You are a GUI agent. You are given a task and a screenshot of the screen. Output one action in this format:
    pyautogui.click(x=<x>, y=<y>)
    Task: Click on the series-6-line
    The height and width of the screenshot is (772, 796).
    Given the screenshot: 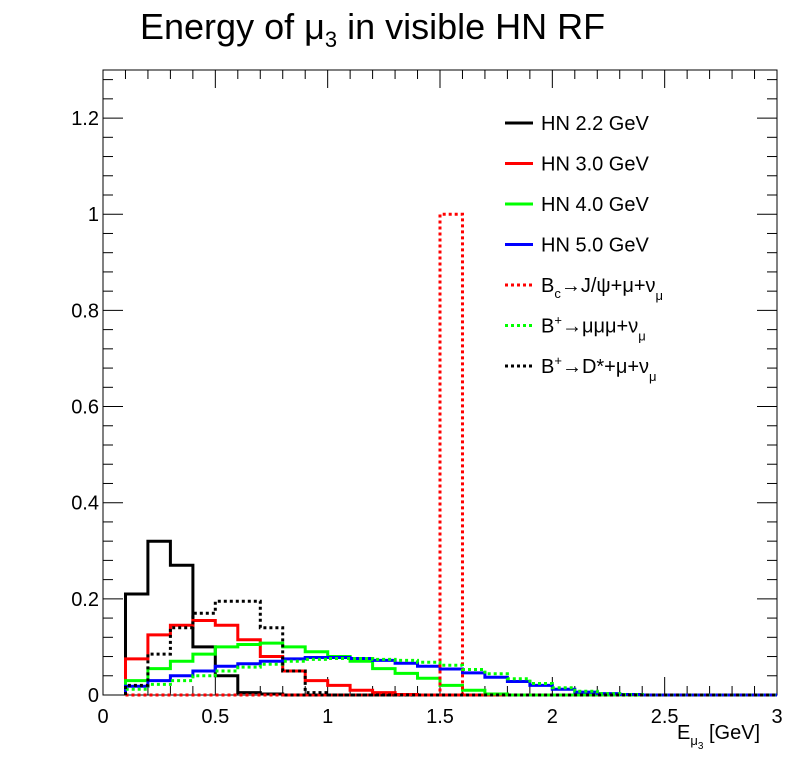 What is the action you would take?
    pyautogui.click(x=450, y=648)
    